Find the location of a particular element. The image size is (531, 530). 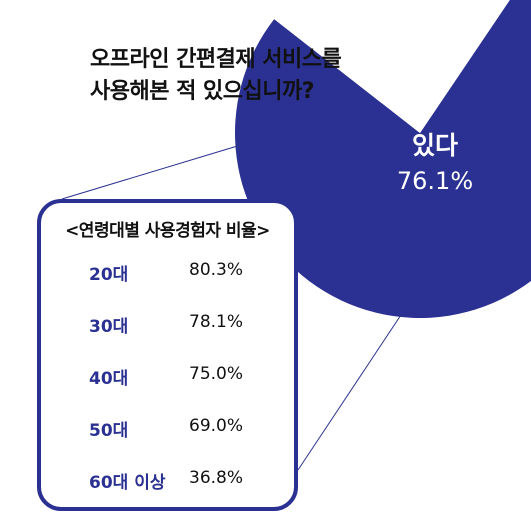

slice-category-label: 있다 is located at coordinates (434, 145).